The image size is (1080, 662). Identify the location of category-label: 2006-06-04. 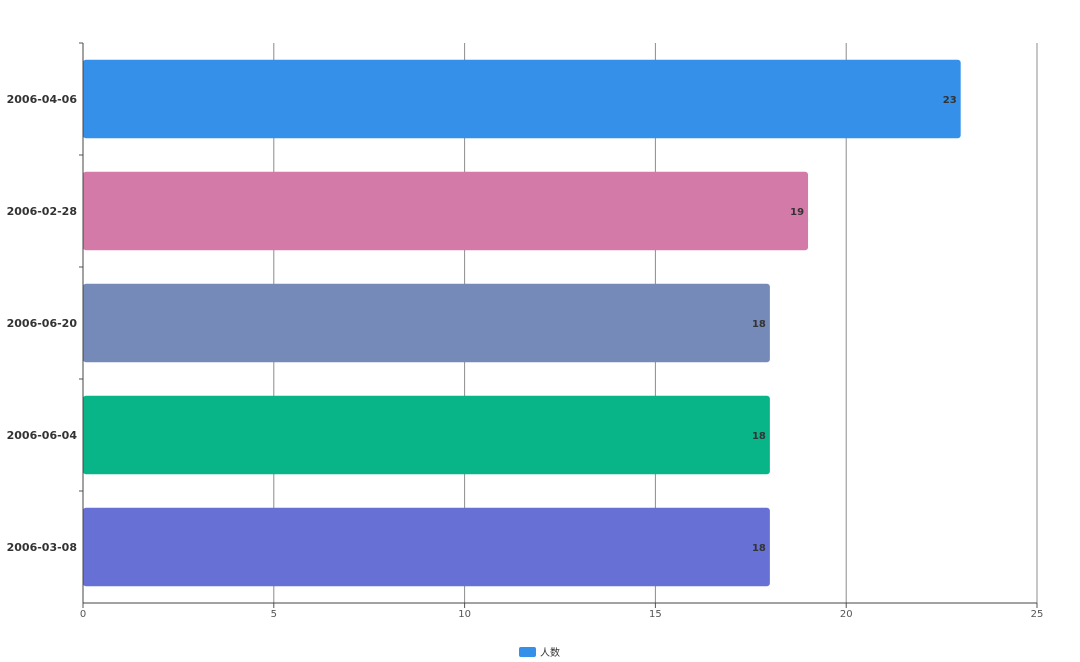
(42, 435).